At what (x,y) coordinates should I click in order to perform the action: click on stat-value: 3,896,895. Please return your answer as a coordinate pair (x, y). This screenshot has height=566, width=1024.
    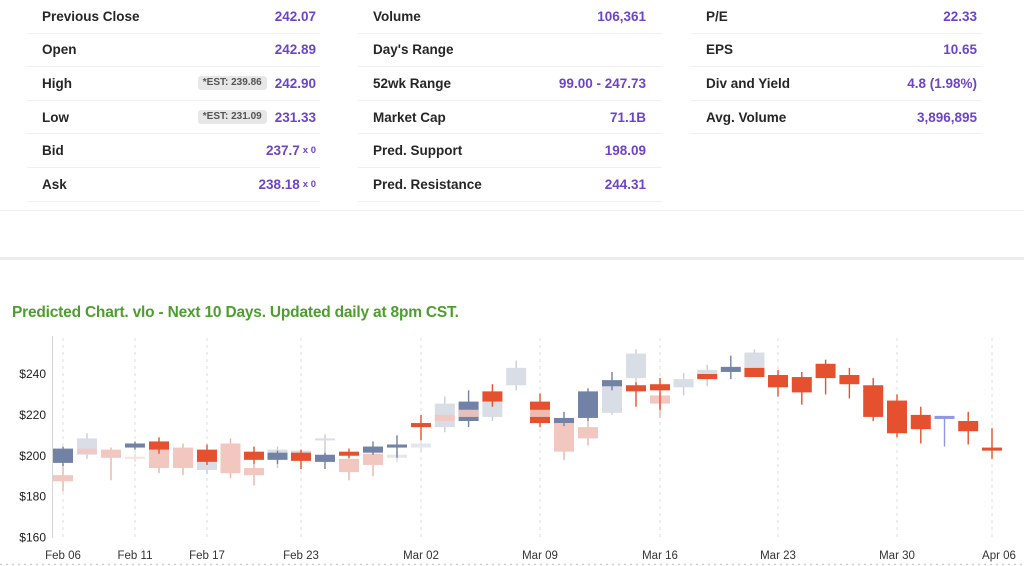
    Looking at the image, I should click on (946, 117).